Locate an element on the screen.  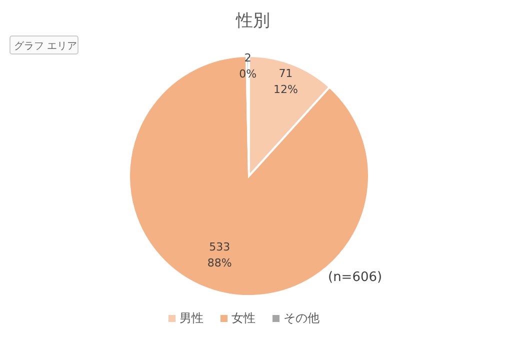
text: (n=606) is located at coordinates (355, 277).